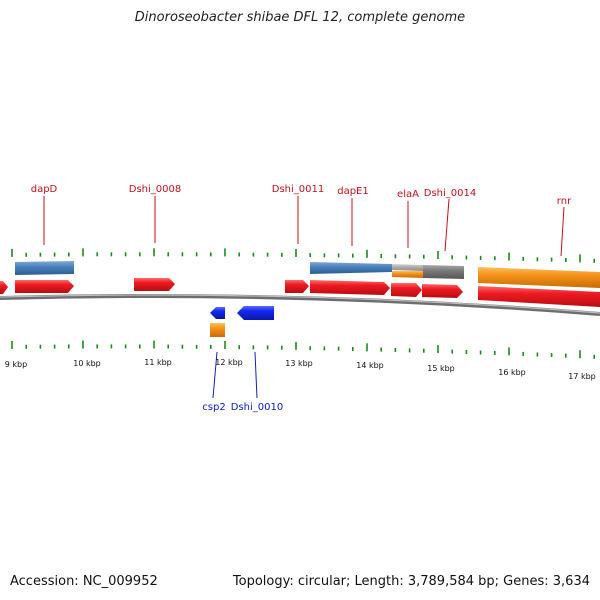  I want to click on leader-lines-reverse, so click(235, 375).